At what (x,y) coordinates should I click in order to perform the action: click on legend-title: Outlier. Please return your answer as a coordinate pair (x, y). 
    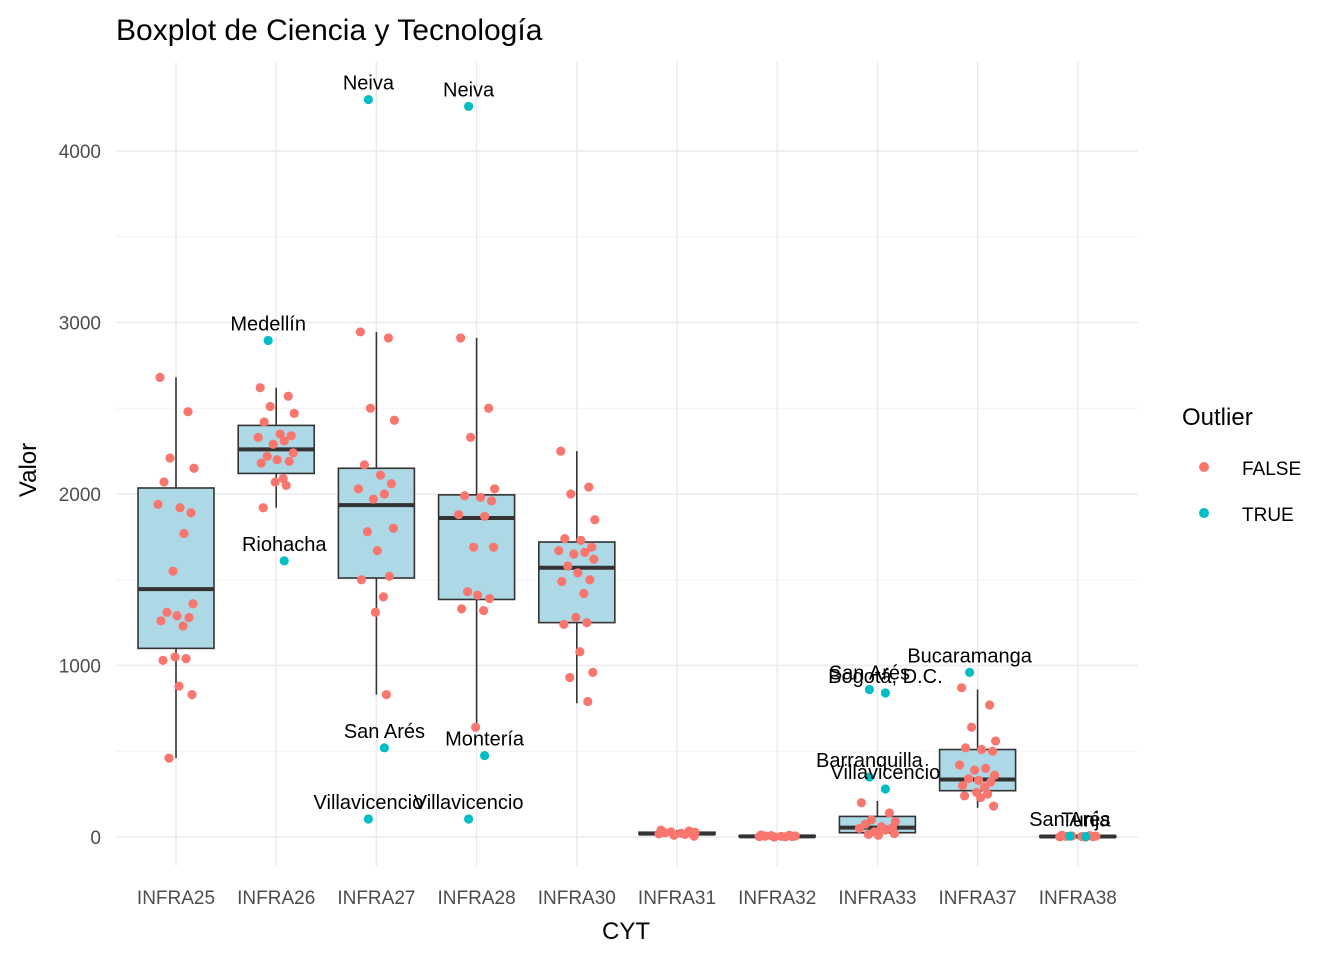
    Looking at the image, I should click on (1217, 417).